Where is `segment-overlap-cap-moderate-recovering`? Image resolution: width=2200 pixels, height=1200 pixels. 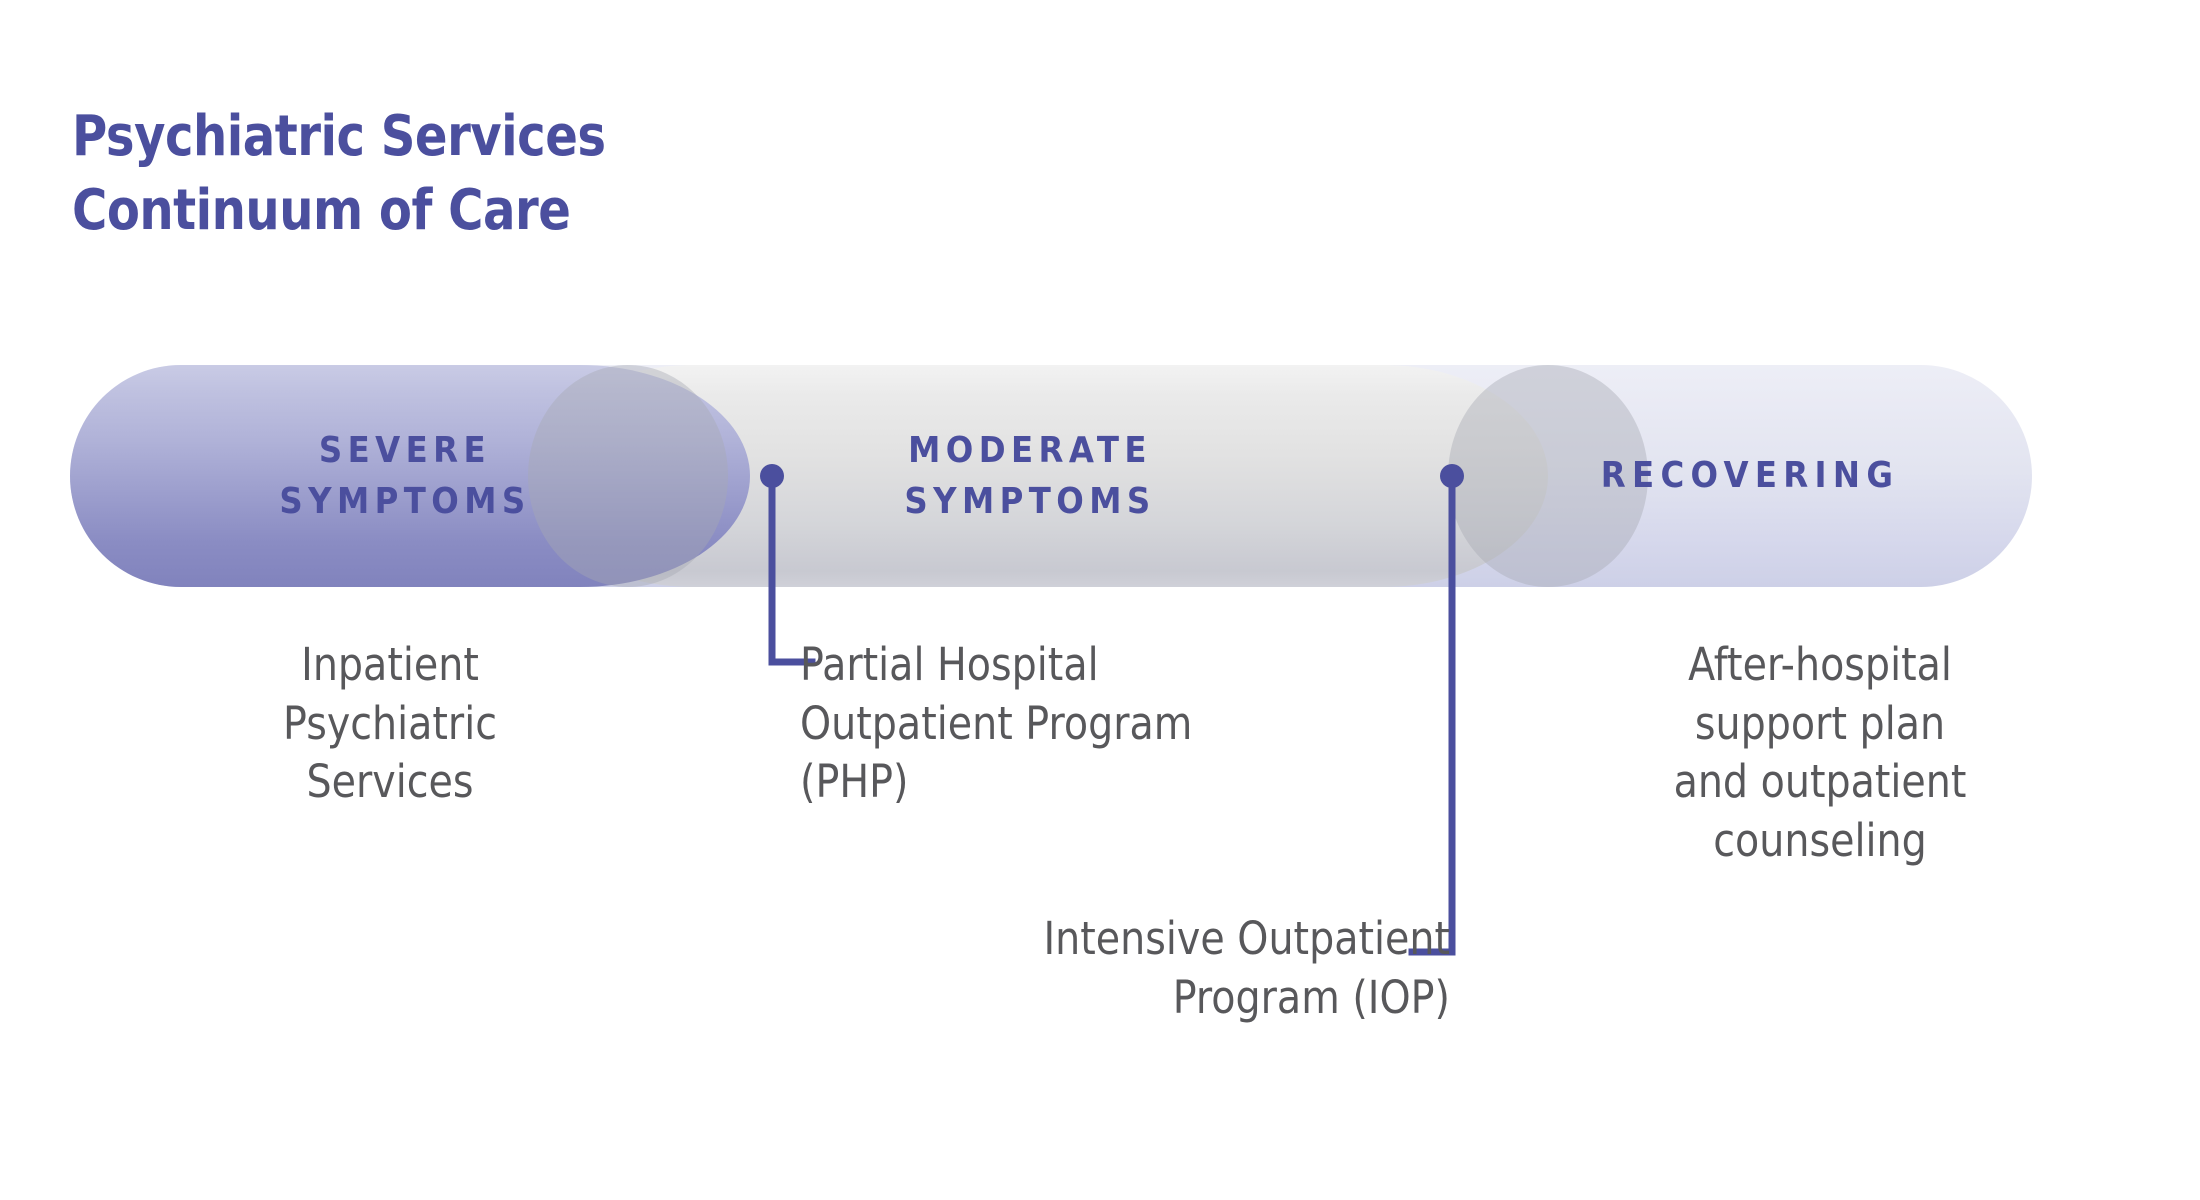 segment-overlap-cap-moderate-recovering is located at coordinates (1548, 476).